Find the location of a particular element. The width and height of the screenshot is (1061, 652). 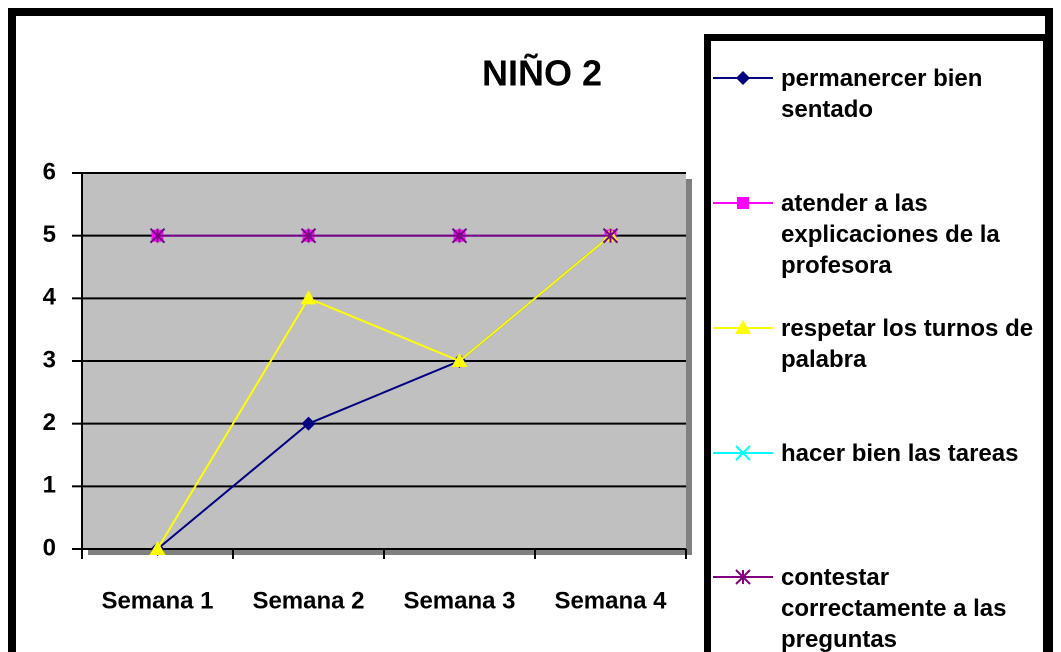

legend-label: respetar los turnos de palabra is located at coordinates (907, 344).